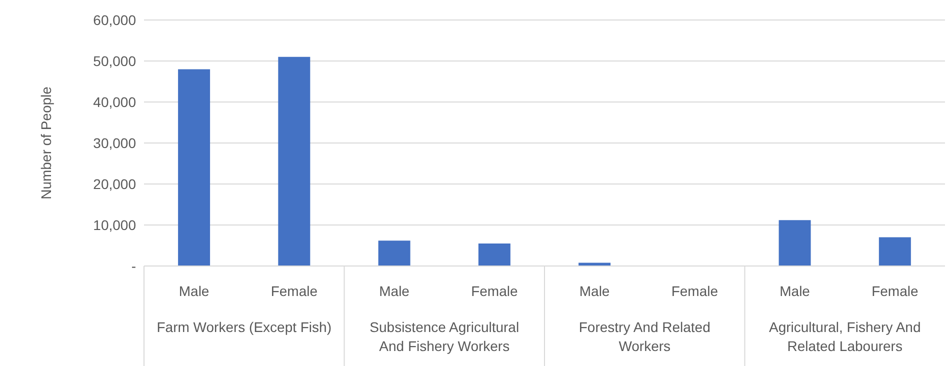 The image size is (947, 366). I want to click on text: Forestry And Related Workers, so click(644, 336).